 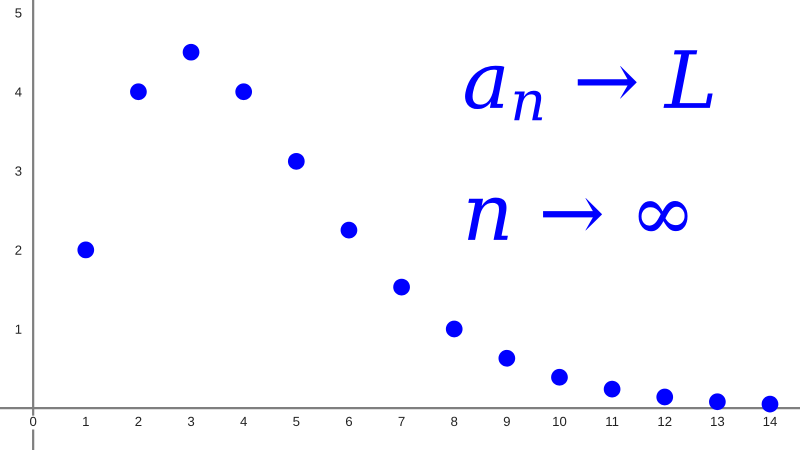 What do you see at coordinates (243, 421) in the screenshot?
I see `x-tick-label: 4` at bounding box center [243, 421].